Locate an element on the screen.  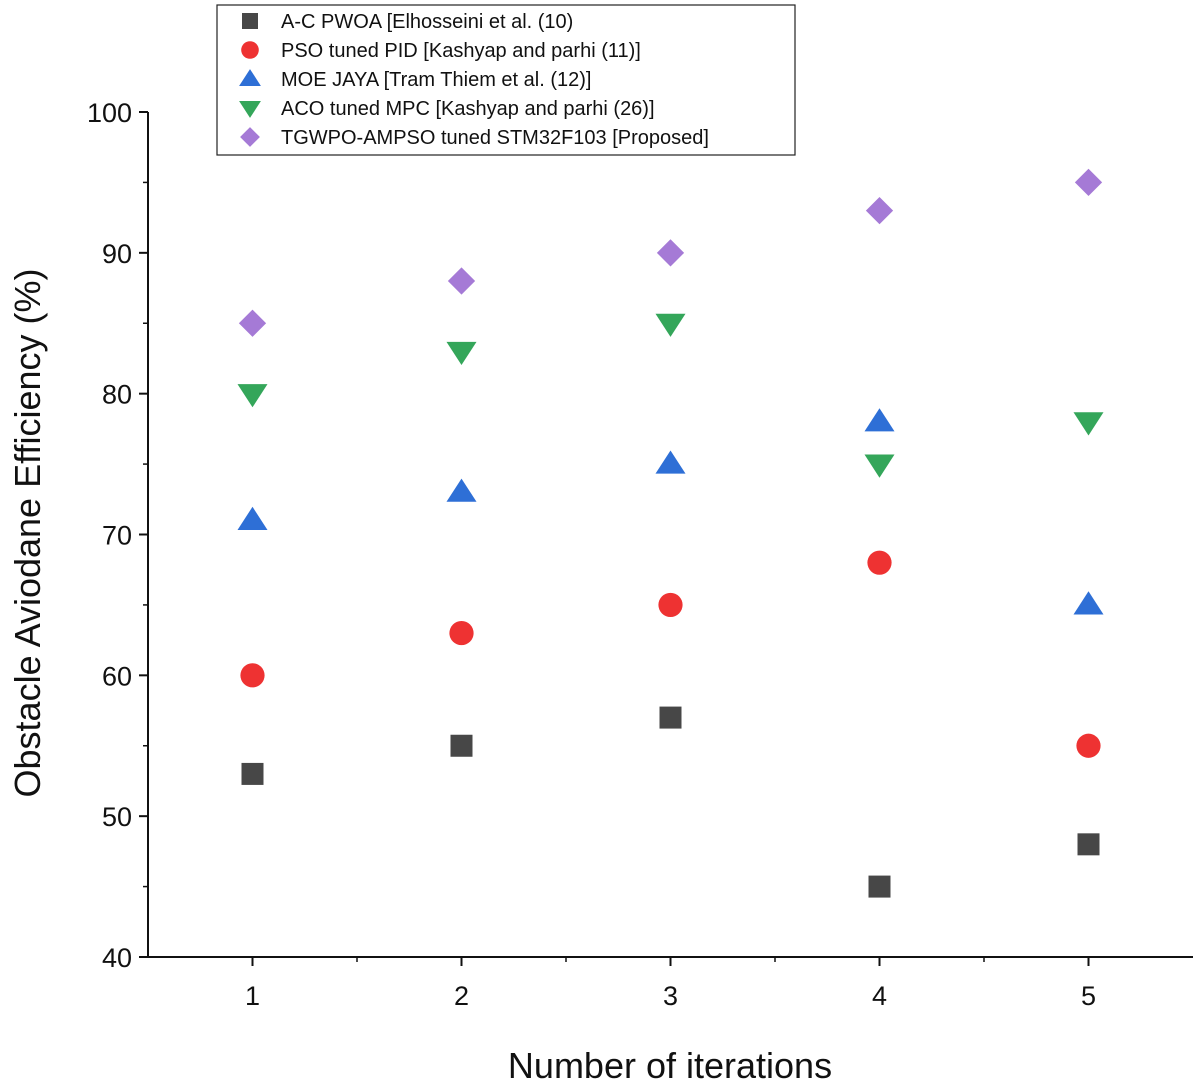
y-axis-ticks: 40 50 60 70 80 90 100 is located at coordinates (117, 535).